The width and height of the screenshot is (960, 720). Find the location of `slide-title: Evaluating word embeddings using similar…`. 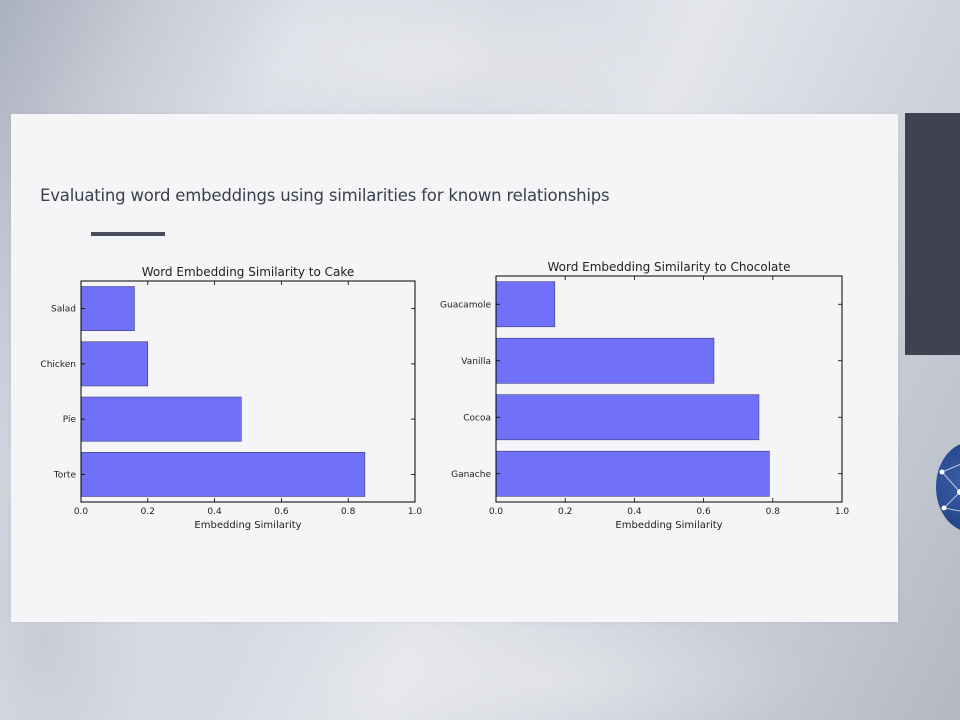

slide-title: Evaluating word embeddings using similar… is located at coordinates (325, 195).